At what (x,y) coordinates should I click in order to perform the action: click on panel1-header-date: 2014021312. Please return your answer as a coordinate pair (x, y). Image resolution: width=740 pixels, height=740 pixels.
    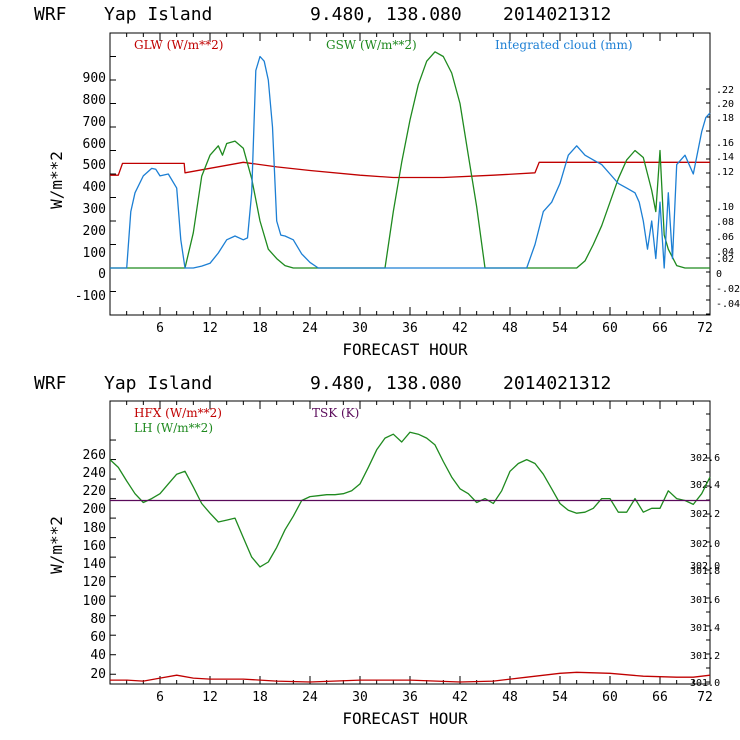
    Looking at the image, I should click on (557, 14).